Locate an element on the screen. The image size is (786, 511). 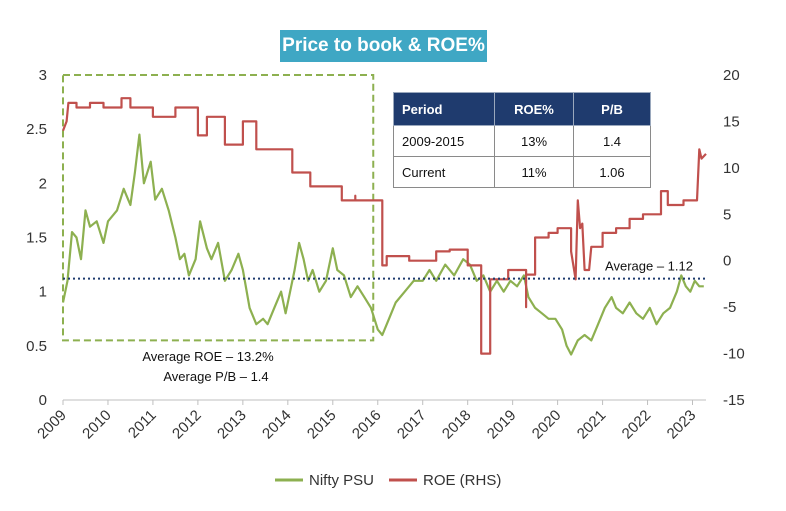
y-left-tick-label: 1 is located at coordinates (43, 292).